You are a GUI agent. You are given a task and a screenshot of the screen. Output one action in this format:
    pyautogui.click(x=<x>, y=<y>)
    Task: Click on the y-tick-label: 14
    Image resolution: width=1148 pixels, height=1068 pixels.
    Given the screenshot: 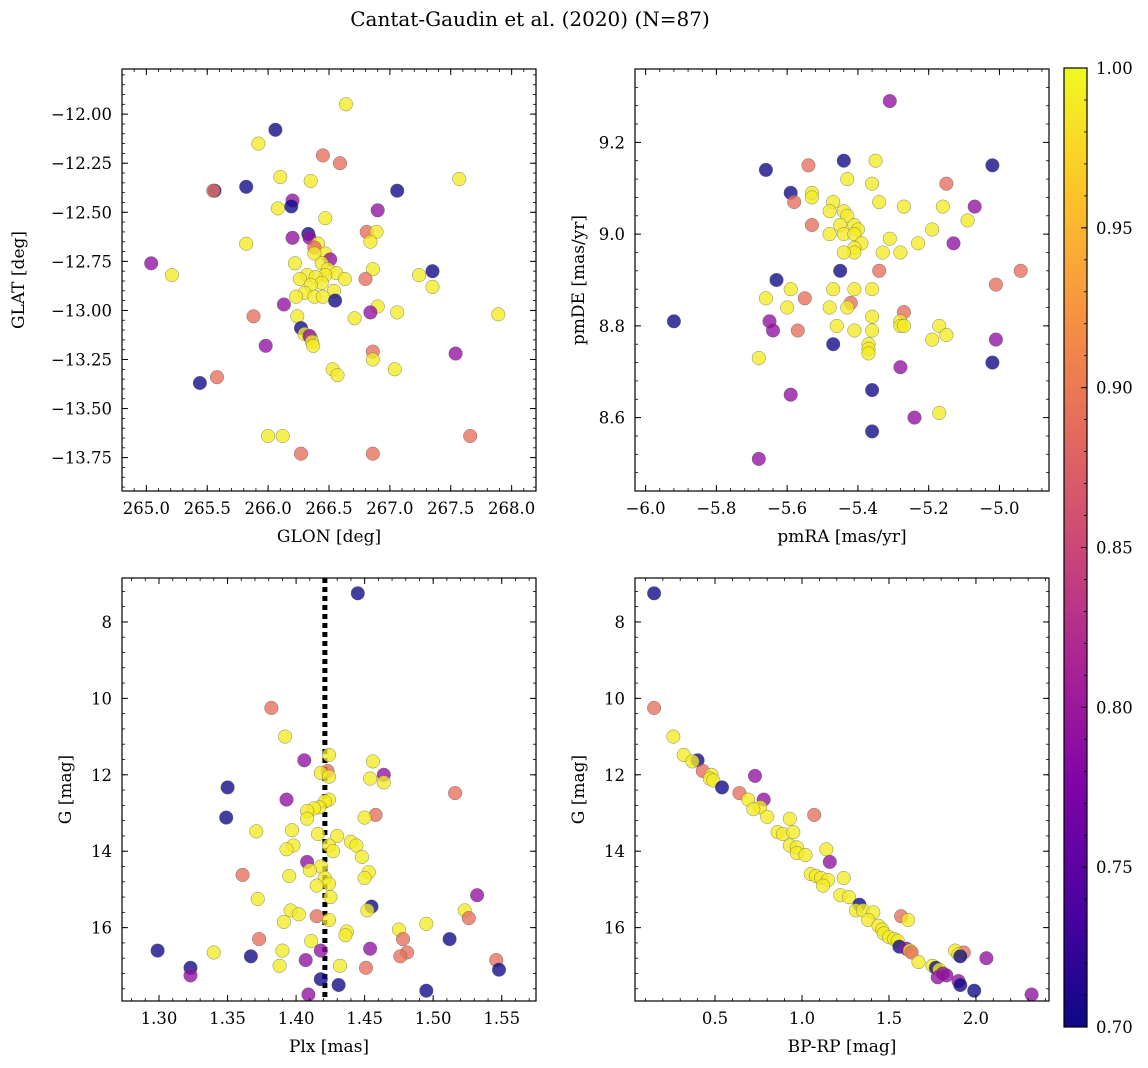 What is the action you would take?
    pyautogui.click(x=101, y=851)
    